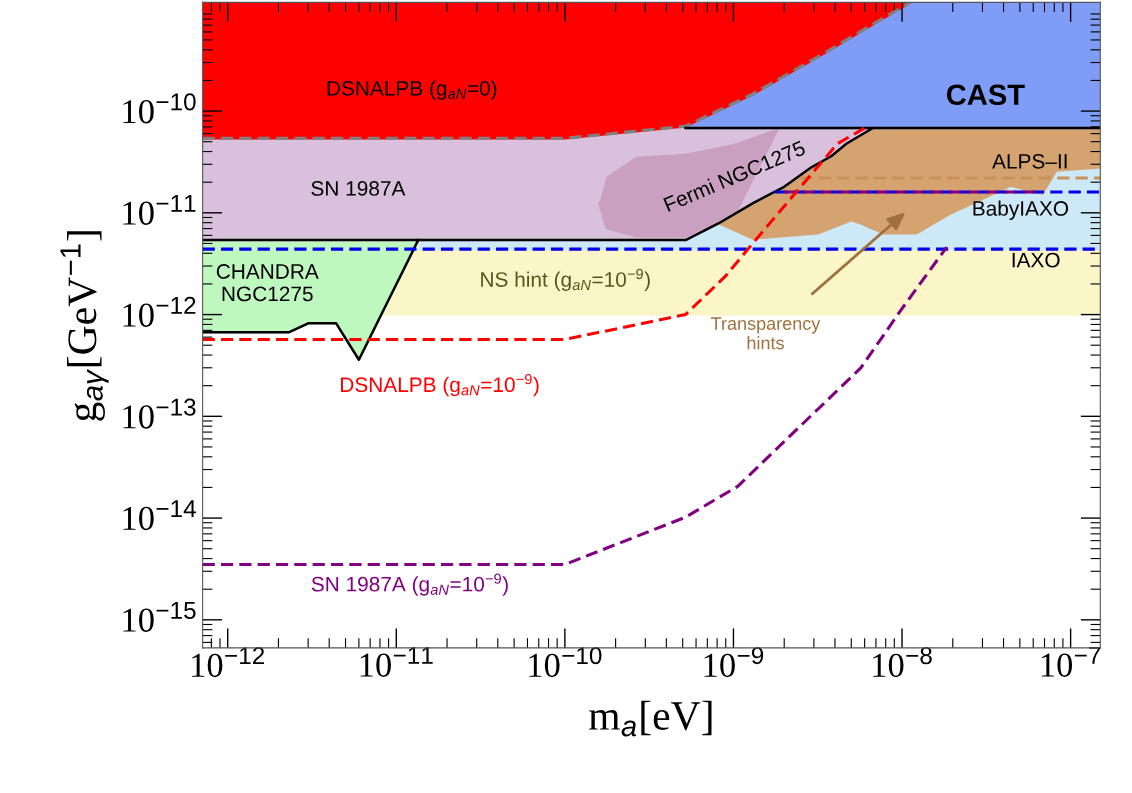 The width and height of the screenshot is (1132, 793). Describe the element at coordinates (358, 188) in the screenshot. I see `annotation: SN 1987A` at that location.